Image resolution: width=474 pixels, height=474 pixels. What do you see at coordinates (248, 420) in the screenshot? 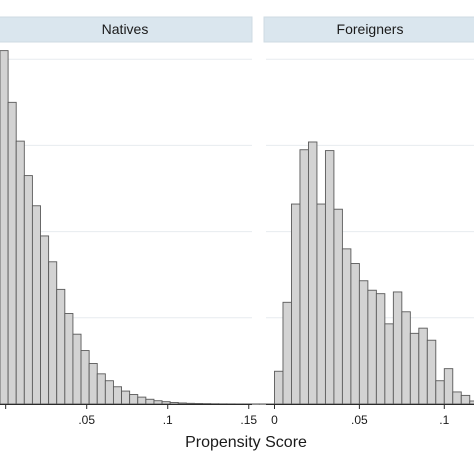
I see `x-tick-label: .15` at bounding box center [248, 420].